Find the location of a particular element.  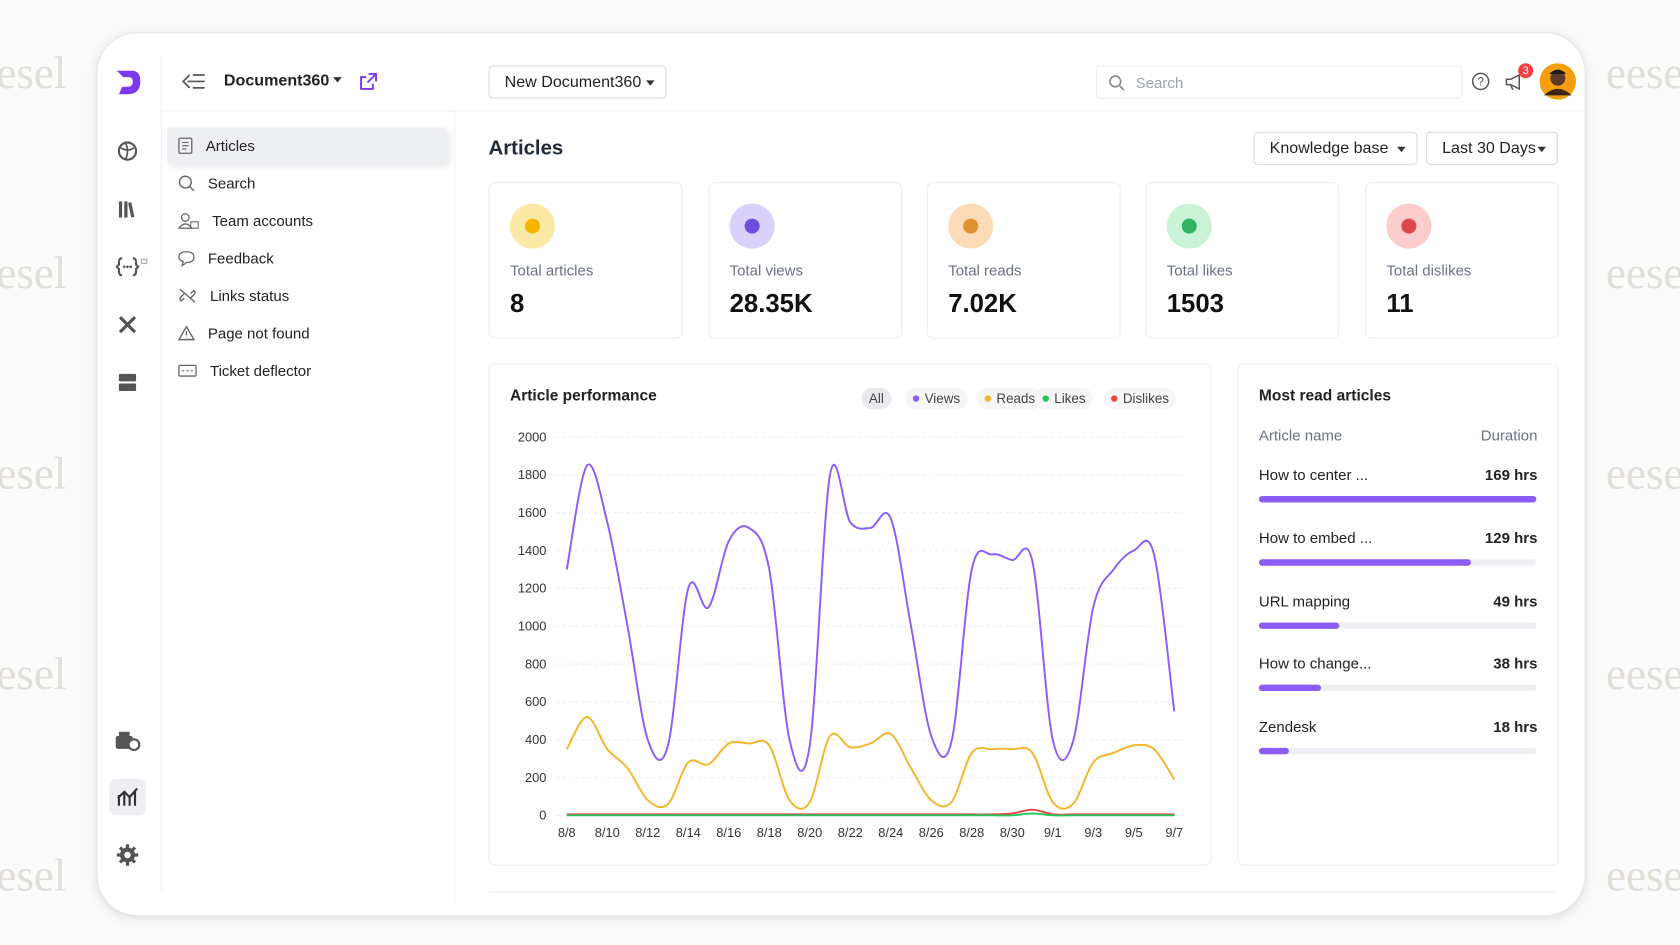

notification-icon is located at coordinates (1514, 81).